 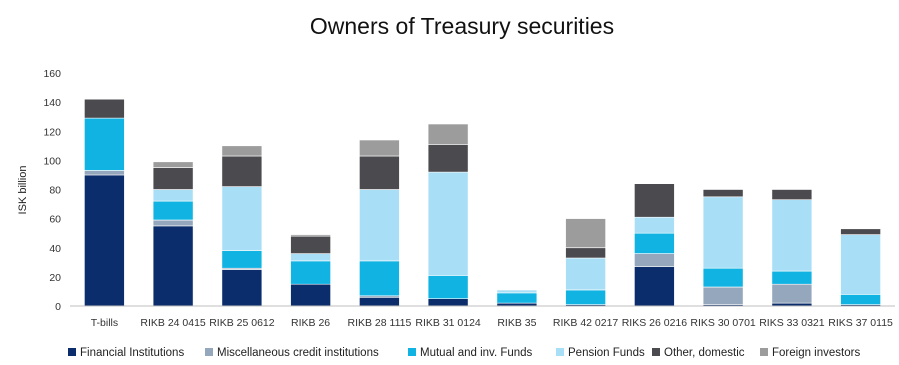 I want to click on y-tick-label: 20, so click(x=55, y=278).